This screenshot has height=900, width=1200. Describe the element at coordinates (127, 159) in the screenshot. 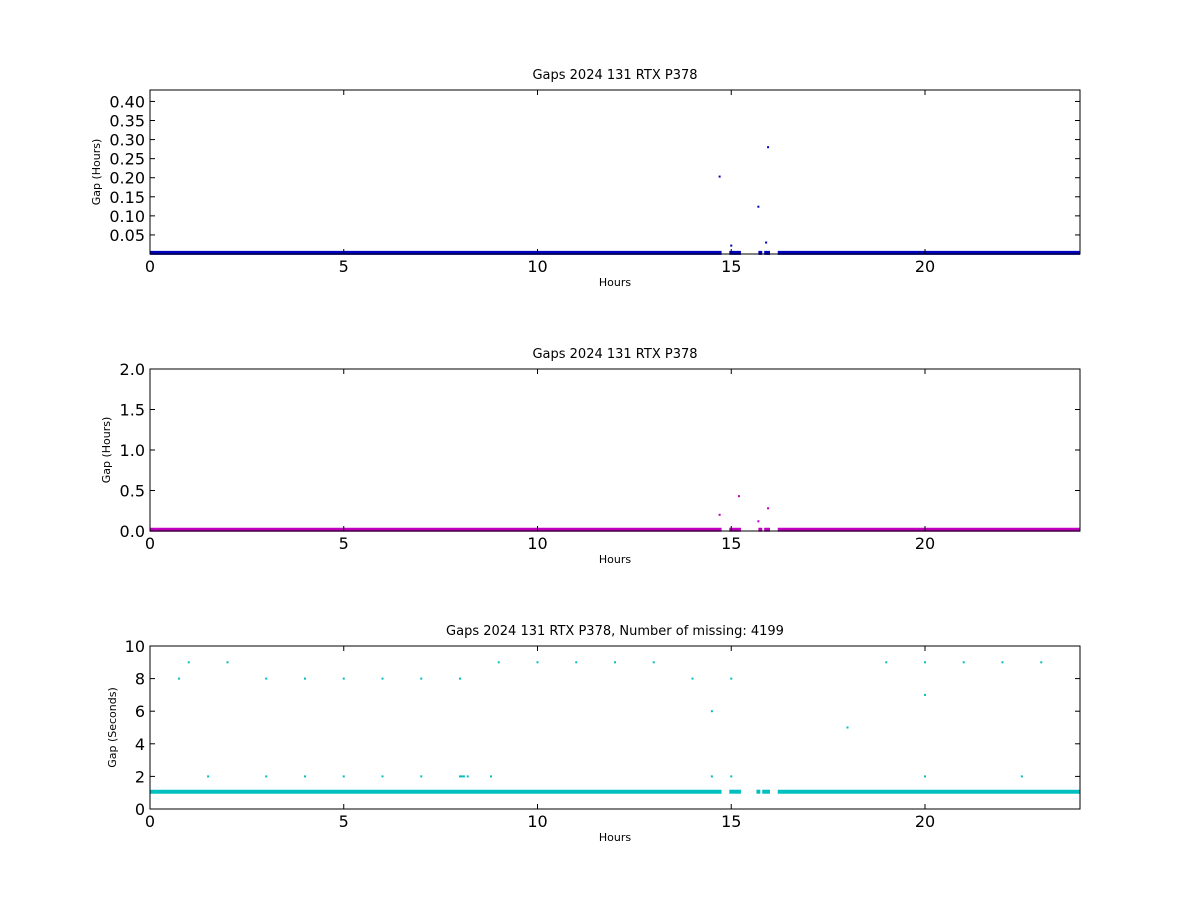

I see `y-tick-label: 0.25` at that location.